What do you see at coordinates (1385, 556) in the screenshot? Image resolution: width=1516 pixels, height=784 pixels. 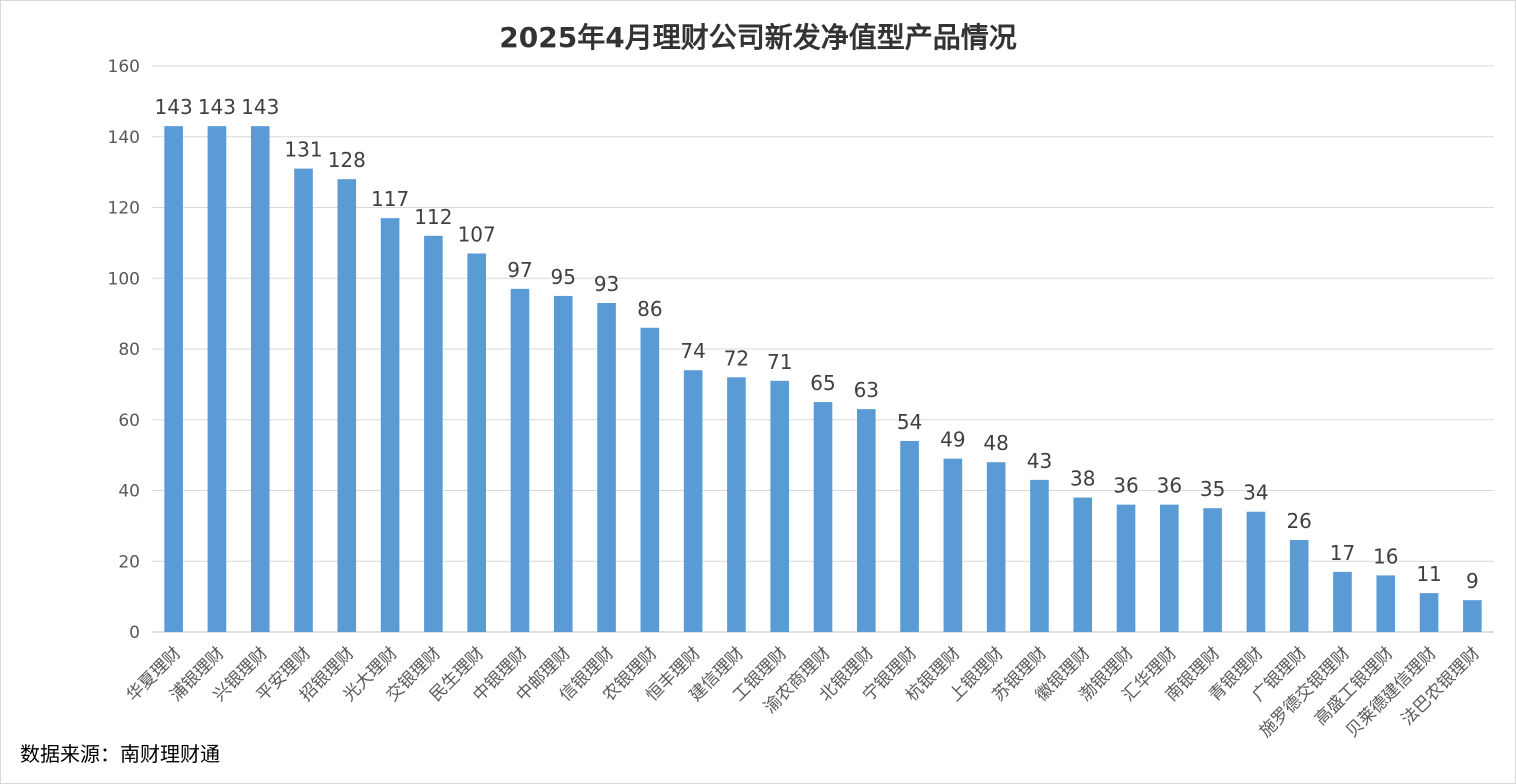 I see `data-label: 16` at bounding box center [1385, 556].